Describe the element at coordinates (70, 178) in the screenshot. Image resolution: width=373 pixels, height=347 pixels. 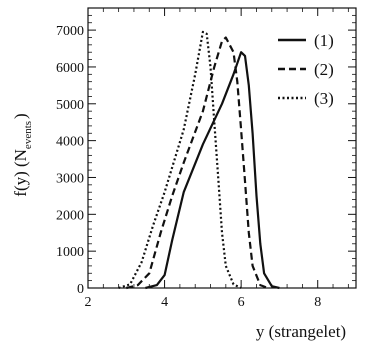
I see `y-tick-label: 3000` at that location.